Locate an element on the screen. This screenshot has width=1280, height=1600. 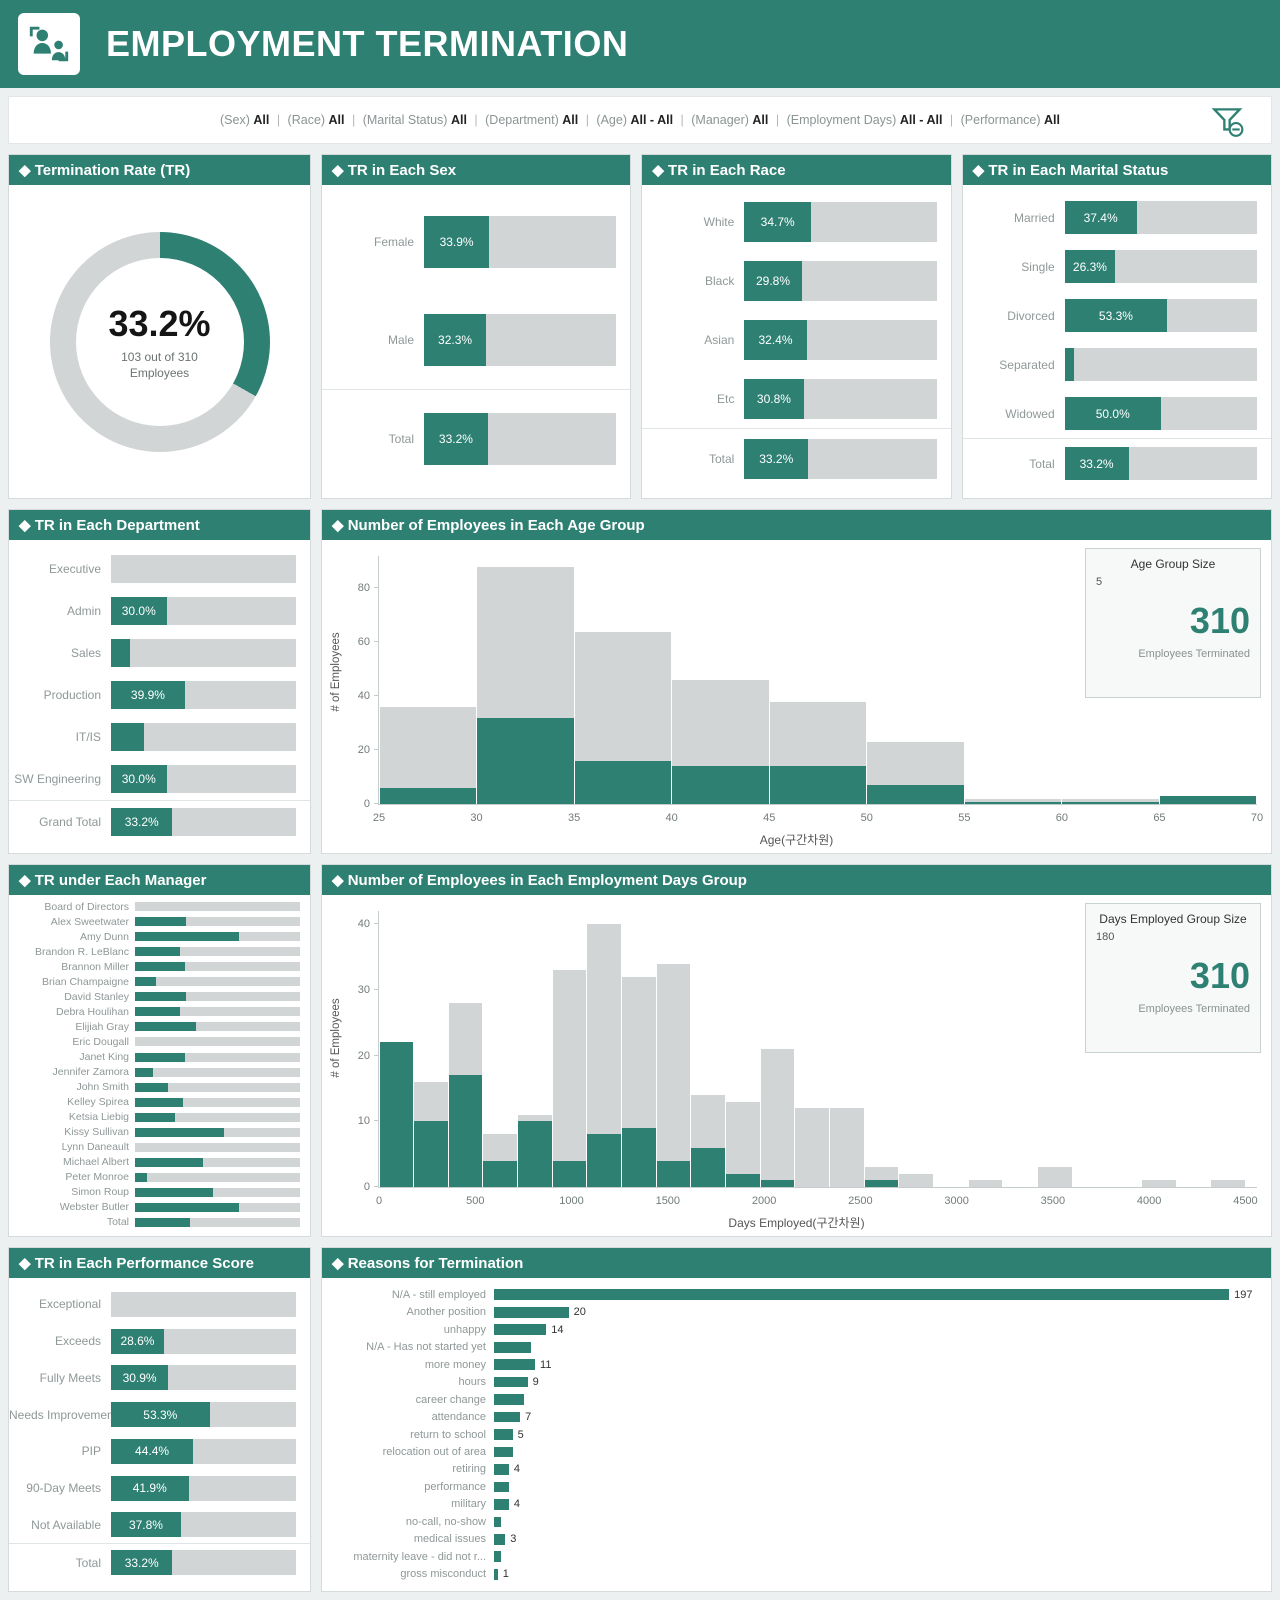
bar-track: 41.9% is located at coordinates (203, 1488).